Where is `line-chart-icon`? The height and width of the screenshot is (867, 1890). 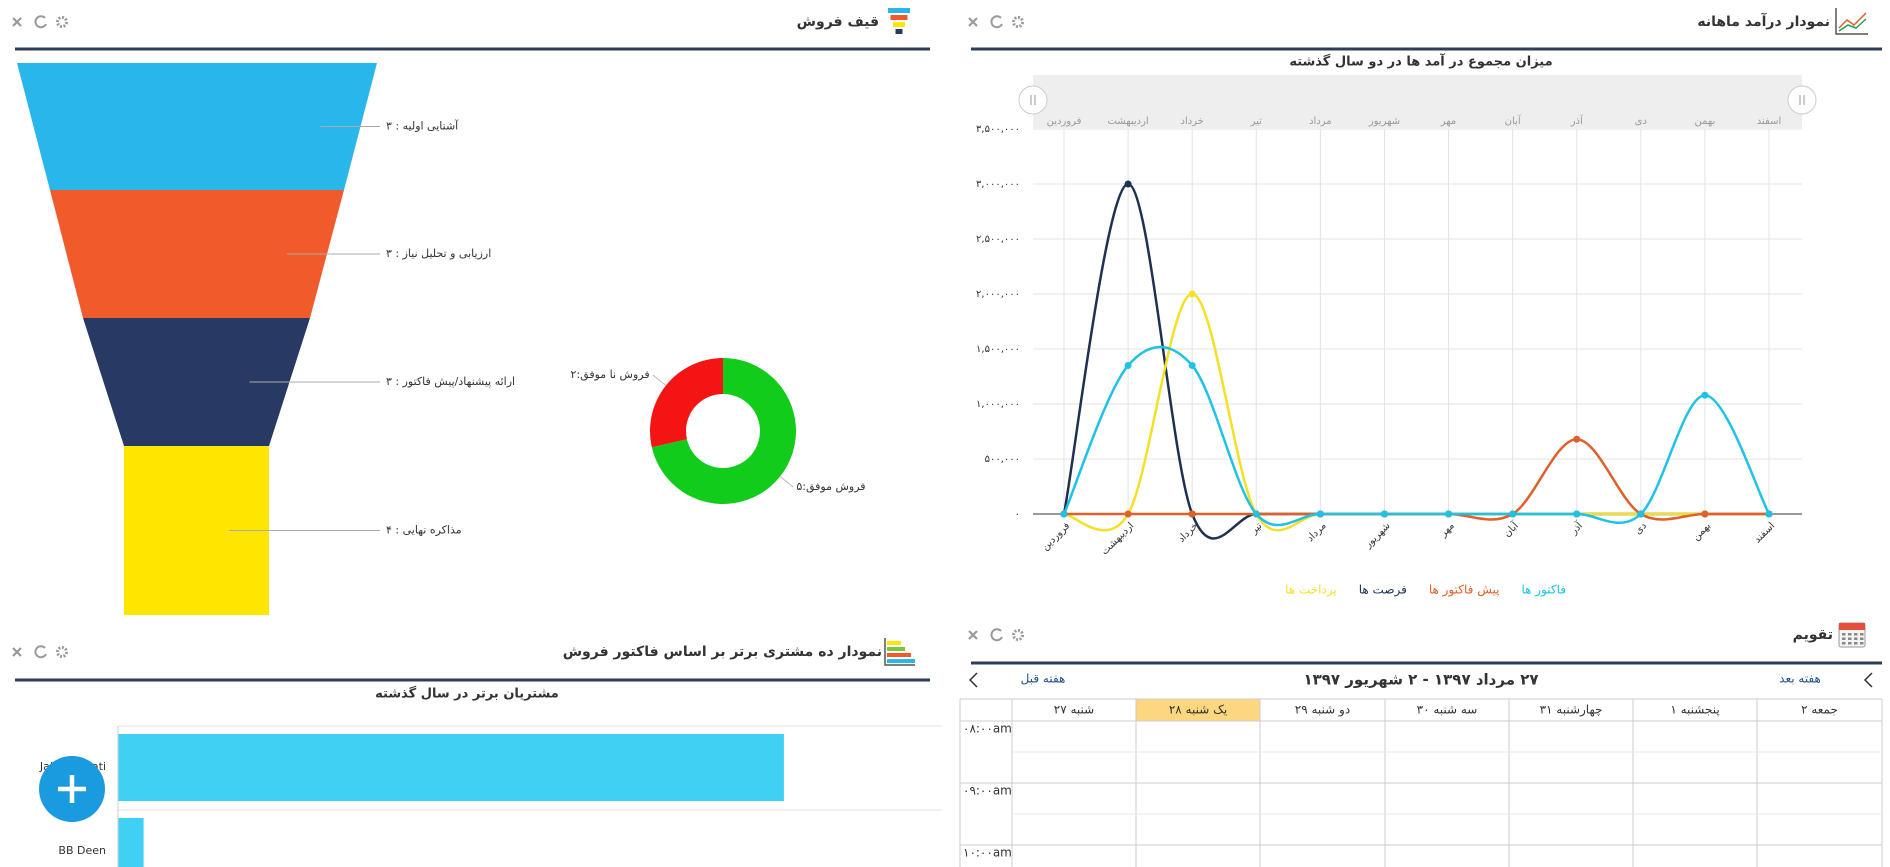
line-chart-icon is located at coordinates (1852, 25).